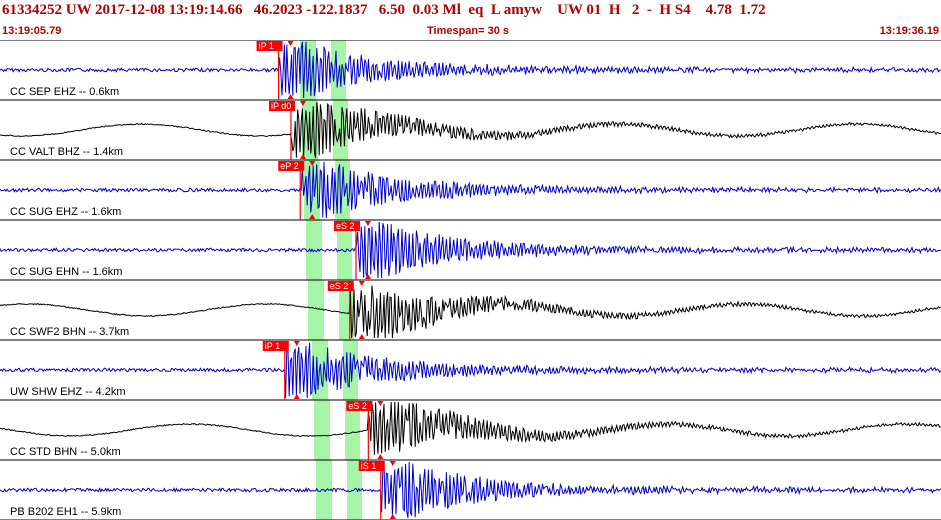 This screenshot has height=520, width=941. I want to click on station-label: CC VALT BHZ -- 1.4km, so click(66, 152).